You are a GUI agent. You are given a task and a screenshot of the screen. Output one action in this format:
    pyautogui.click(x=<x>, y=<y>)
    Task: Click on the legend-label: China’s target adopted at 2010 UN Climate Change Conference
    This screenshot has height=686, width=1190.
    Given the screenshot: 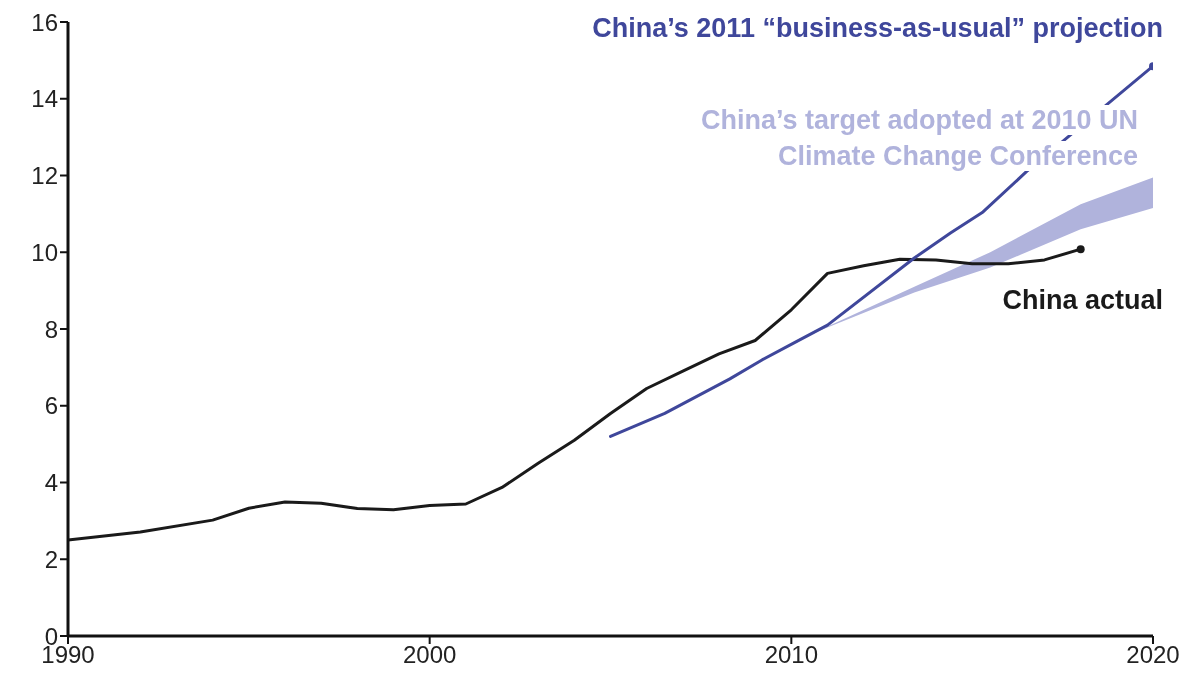 What is the action you would take?
    pyautogui.click(x=919, y=138)
    